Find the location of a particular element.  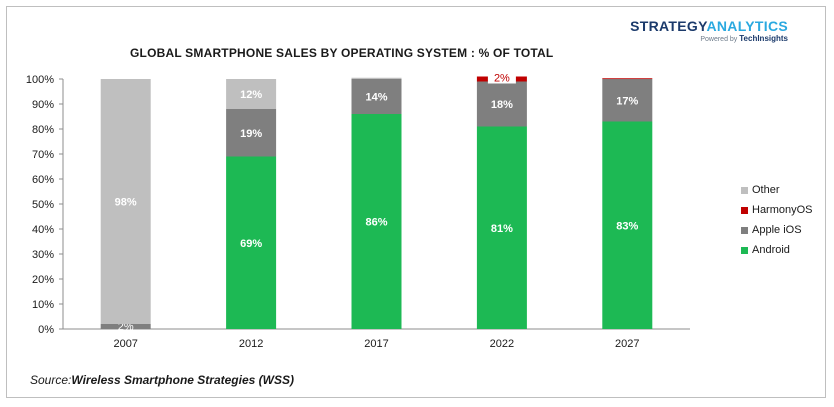

x-tick-label: 2017 is located at coordinates (376, 344).